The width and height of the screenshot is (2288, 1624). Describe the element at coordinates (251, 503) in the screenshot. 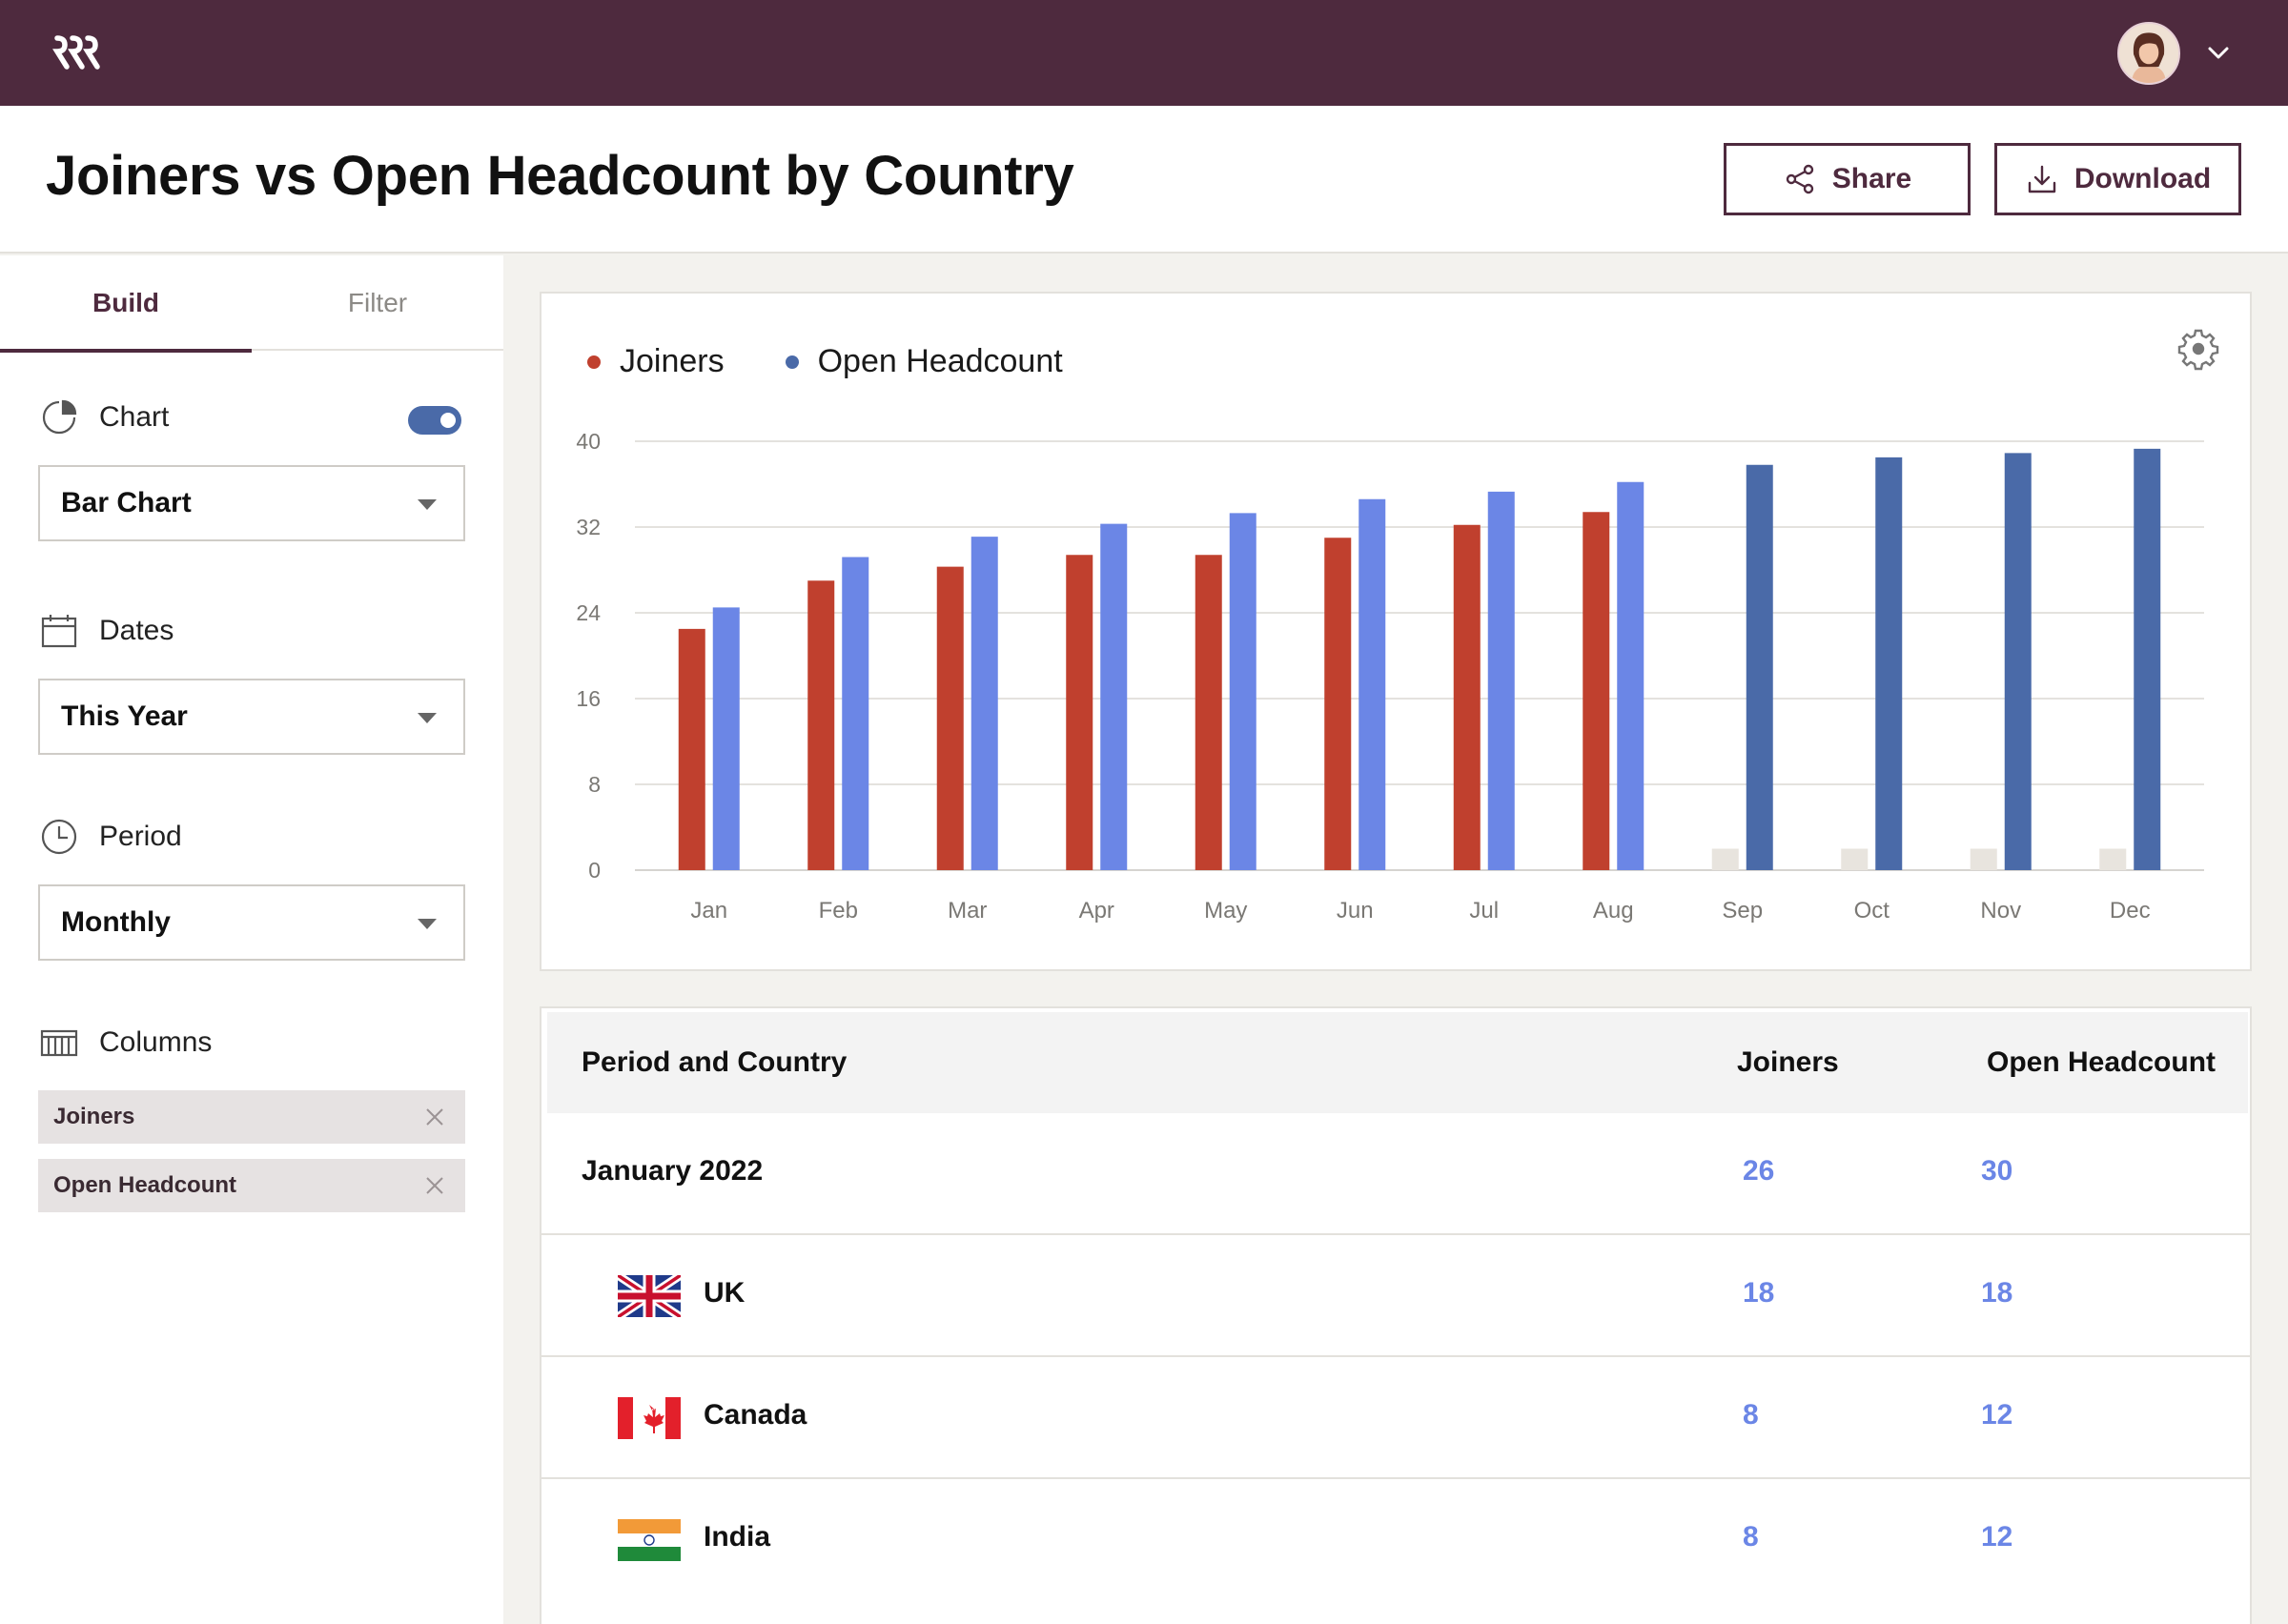

I see `chart-type-select: Bar Chart` at that location.